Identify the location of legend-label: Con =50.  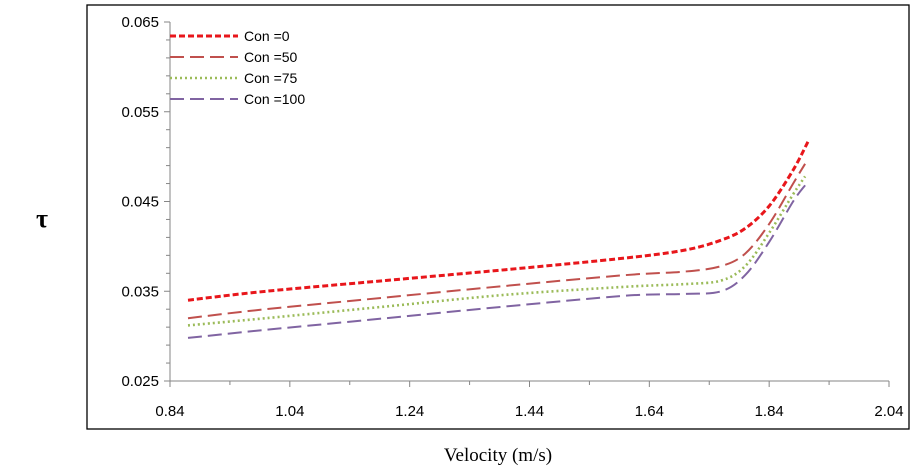
(271, 57).